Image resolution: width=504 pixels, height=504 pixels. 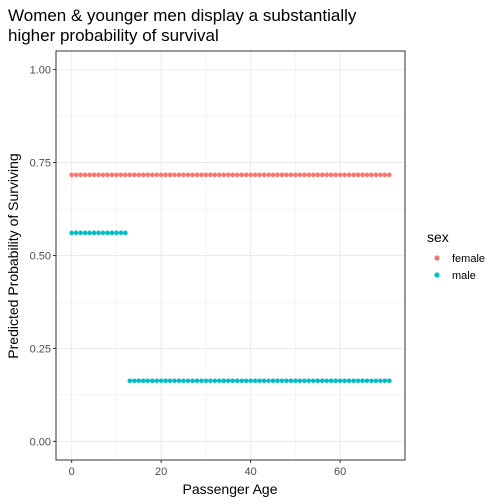 What do you see at coordinates (161, 472) in the screenshot?
I see `x-tick-label: 20` at bounding box center [161, 472].